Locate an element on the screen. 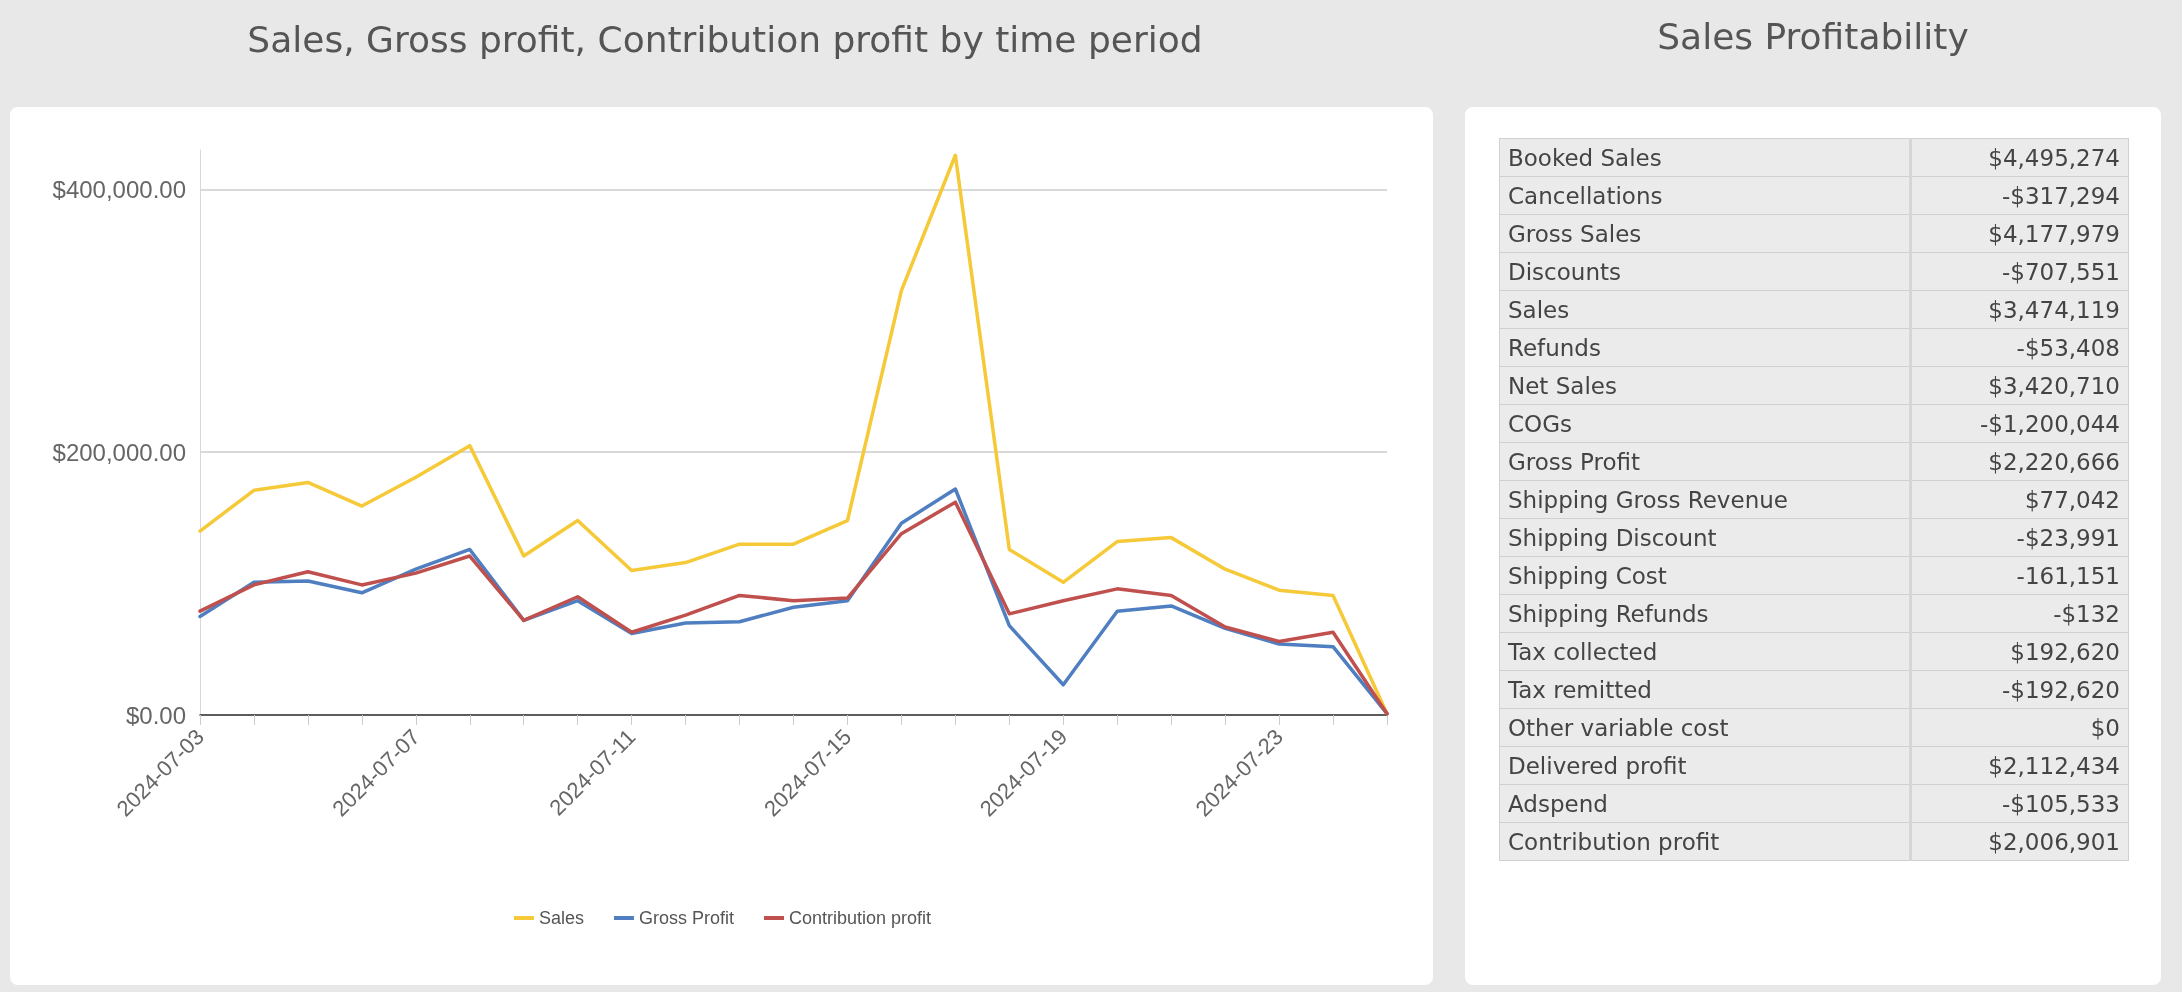 The width and height of the screenshot is (2182, 992). text: $77,042 is located at coordinates (2072, 499).